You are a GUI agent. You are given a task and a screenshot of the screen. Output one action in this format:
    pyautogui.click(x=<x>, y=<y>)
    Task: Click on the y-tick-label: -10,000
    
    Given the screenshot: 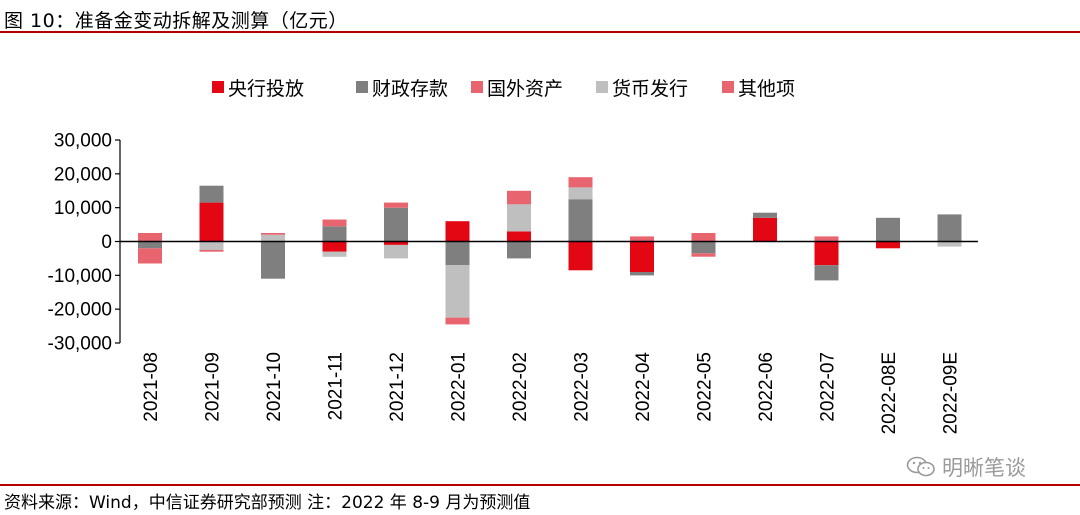 What is the action you would take?
    pyautogui.click(x=80, y=276)
    